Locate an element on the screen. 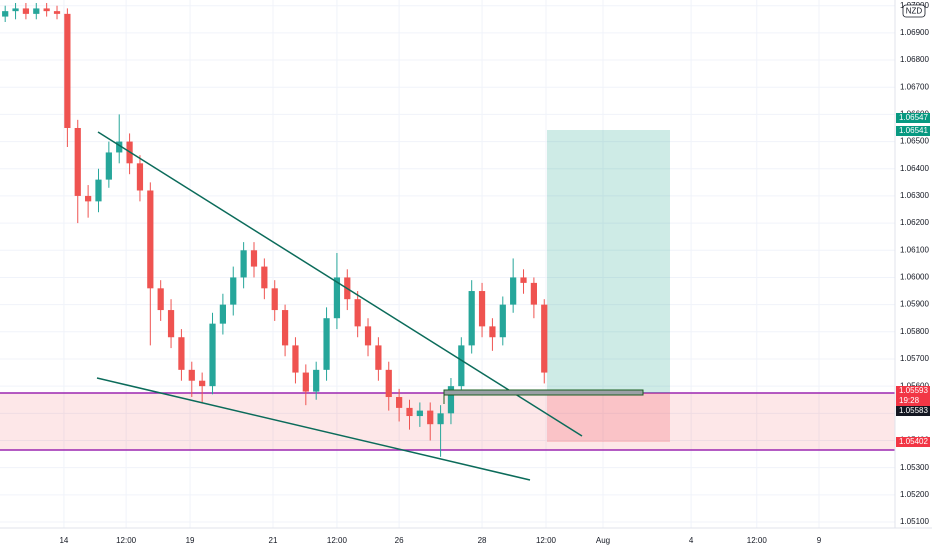  price-label: 19:28 is located at coordinates (909, 400).